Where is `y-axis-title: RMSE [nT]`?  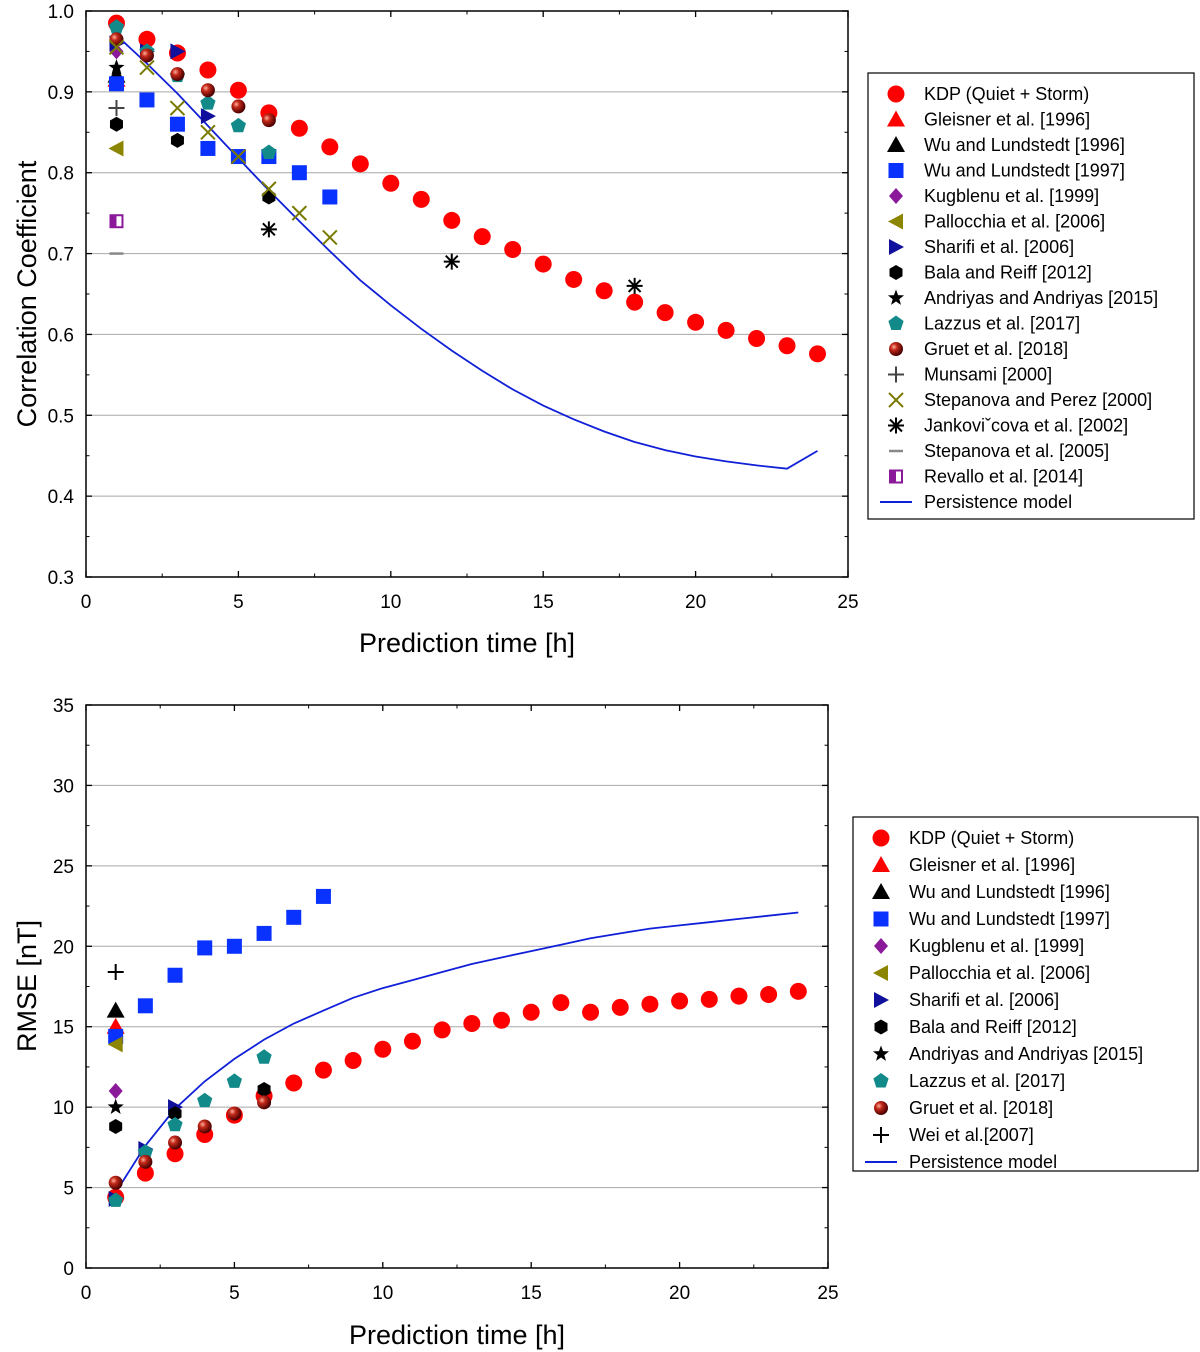
y-axis-title: RMSE [nT] is located at coordinates (27, 986).